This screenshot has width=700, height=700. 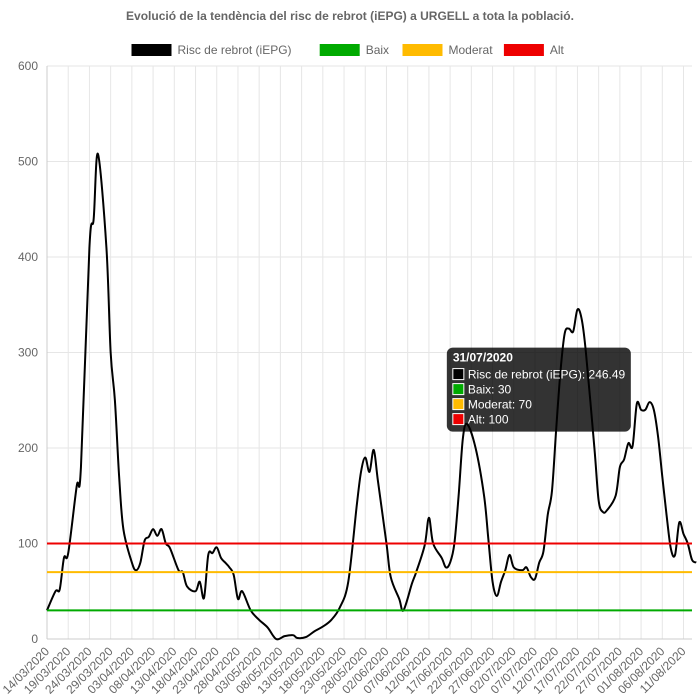 I want to click on y-tick-label: 600, so click(x=28, y=66).